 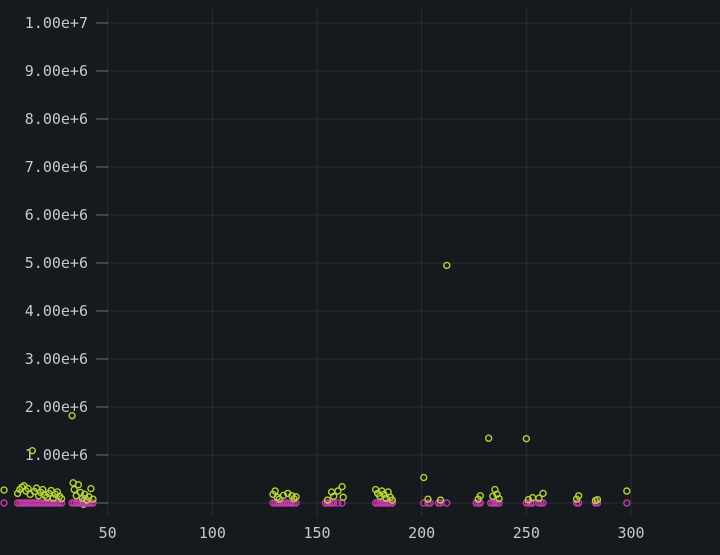 I want to click on y-tick-label: 8.00e+6, so click(x=56, y=119).